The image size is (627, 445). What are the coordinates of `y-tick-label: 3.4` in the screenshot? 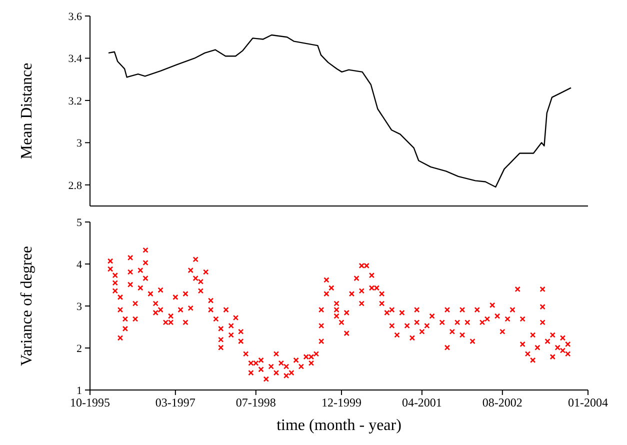 It's located at (75, 59).